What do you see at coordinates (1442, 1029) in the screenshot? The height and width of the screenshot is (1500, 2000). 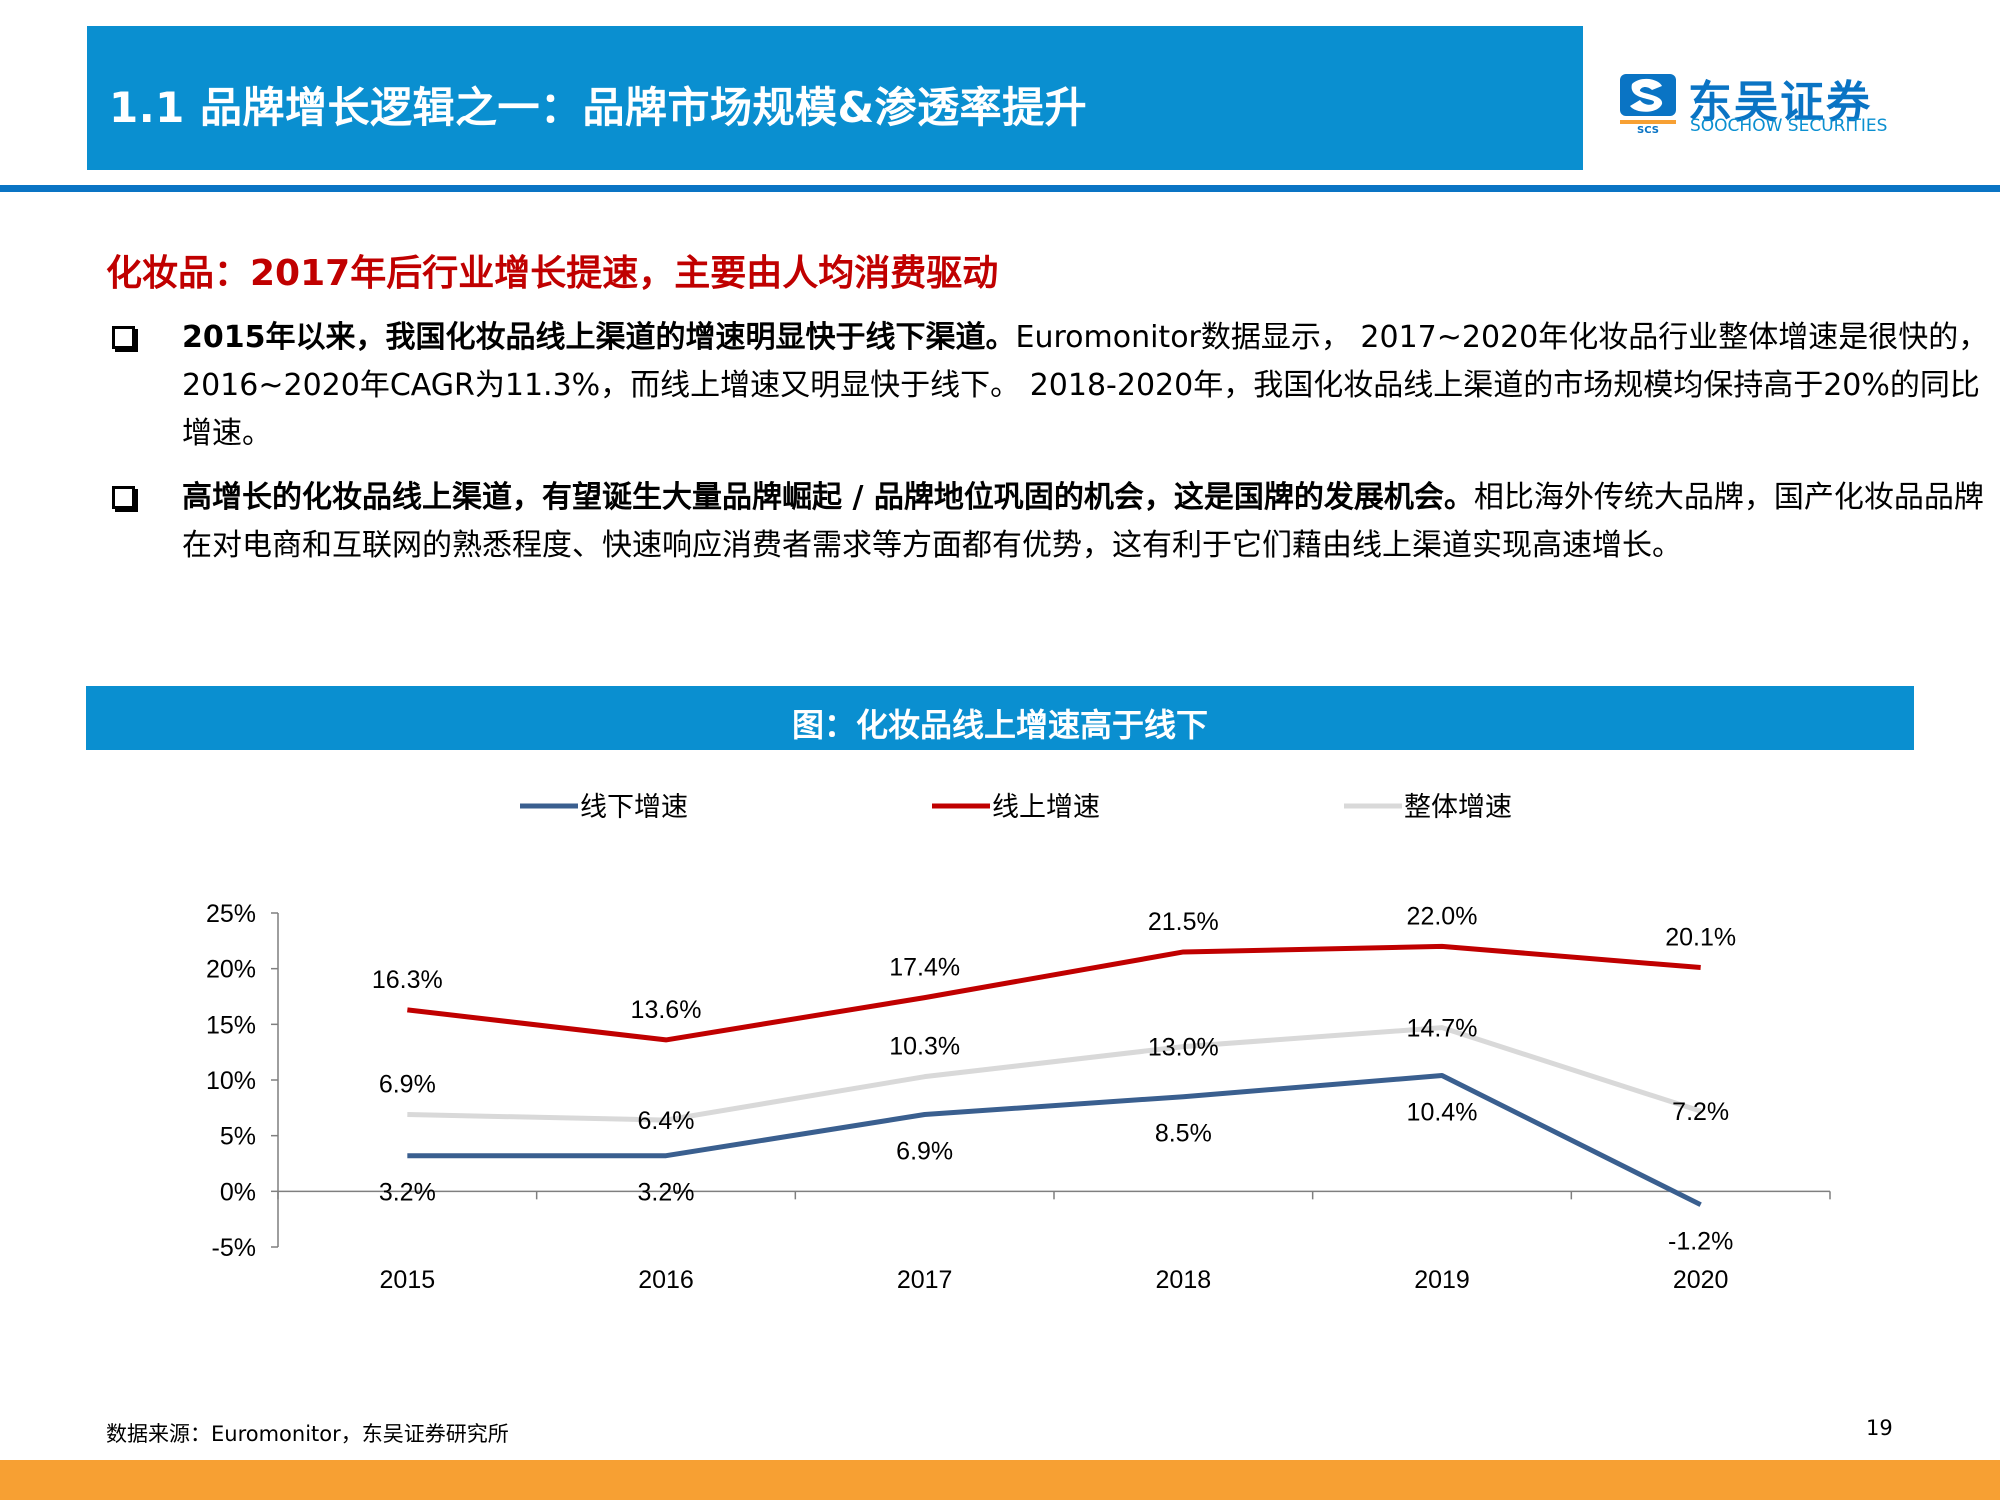 I see `data-label: 14.7%` at bounding box center [1442, 1029].